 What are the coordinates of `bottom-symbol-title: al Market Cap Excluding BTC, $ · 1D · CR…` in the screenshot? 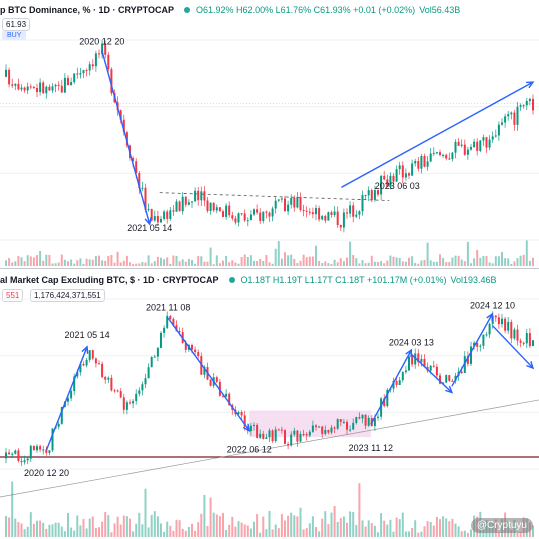 It's located at (109, 280).